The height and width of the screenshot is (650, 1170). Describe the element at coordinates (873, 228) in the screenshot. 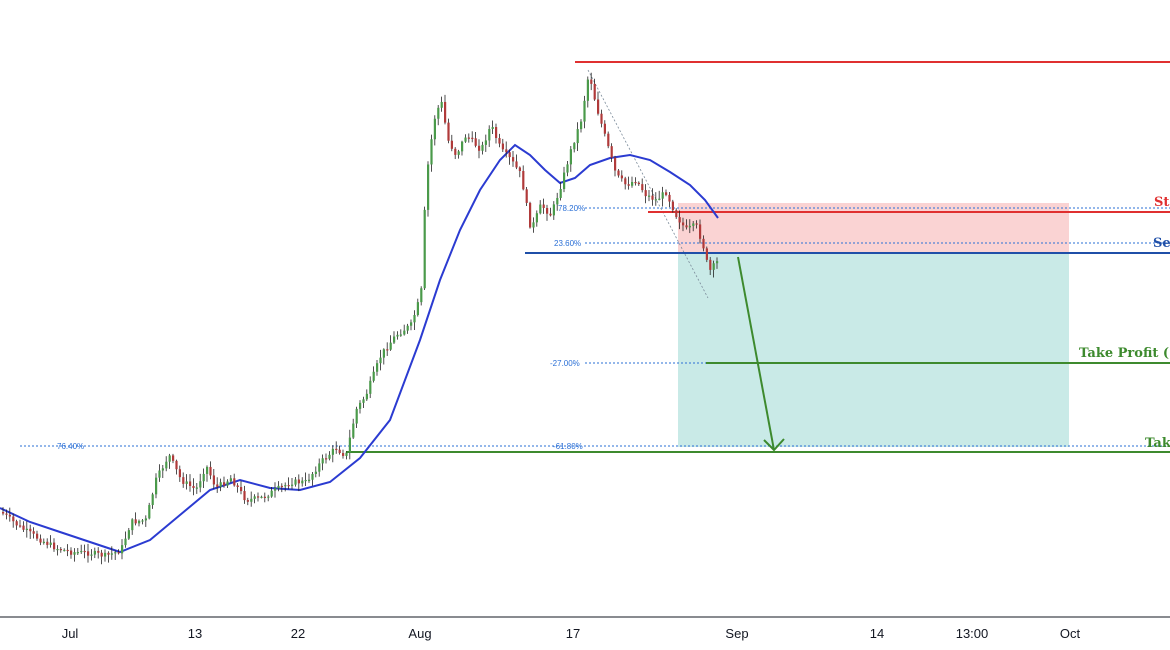

I see `stop-zone-rect` at that location.